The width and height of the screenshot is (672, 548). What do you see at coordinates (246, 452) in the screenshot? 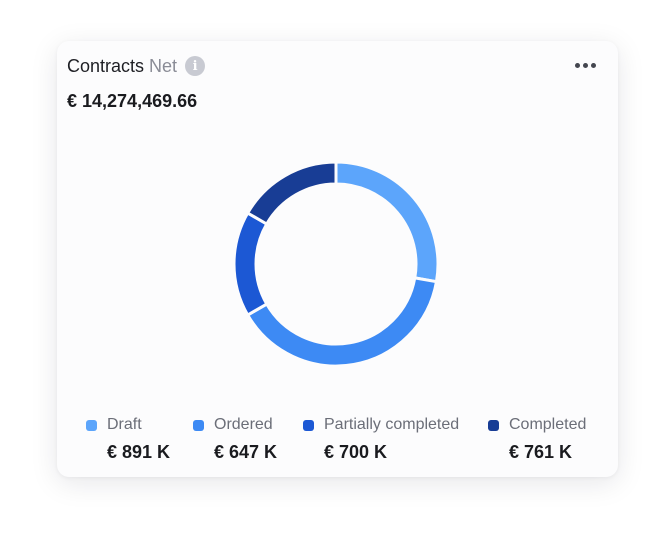
I see `legend-value: € 647 K` at bounding box center [246, 452].